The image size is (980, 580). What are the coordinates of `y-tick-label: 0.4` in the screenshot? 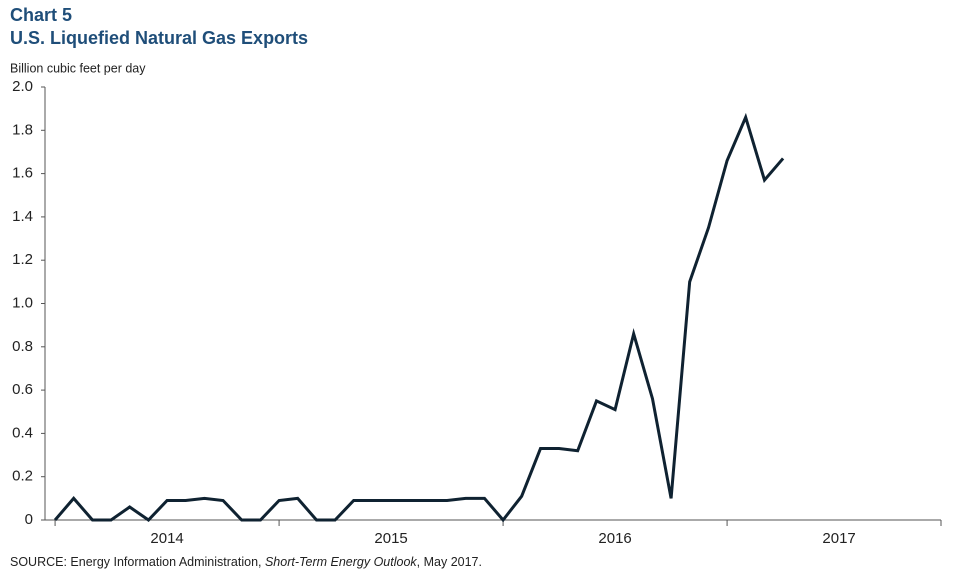 It's located at (22, 432).